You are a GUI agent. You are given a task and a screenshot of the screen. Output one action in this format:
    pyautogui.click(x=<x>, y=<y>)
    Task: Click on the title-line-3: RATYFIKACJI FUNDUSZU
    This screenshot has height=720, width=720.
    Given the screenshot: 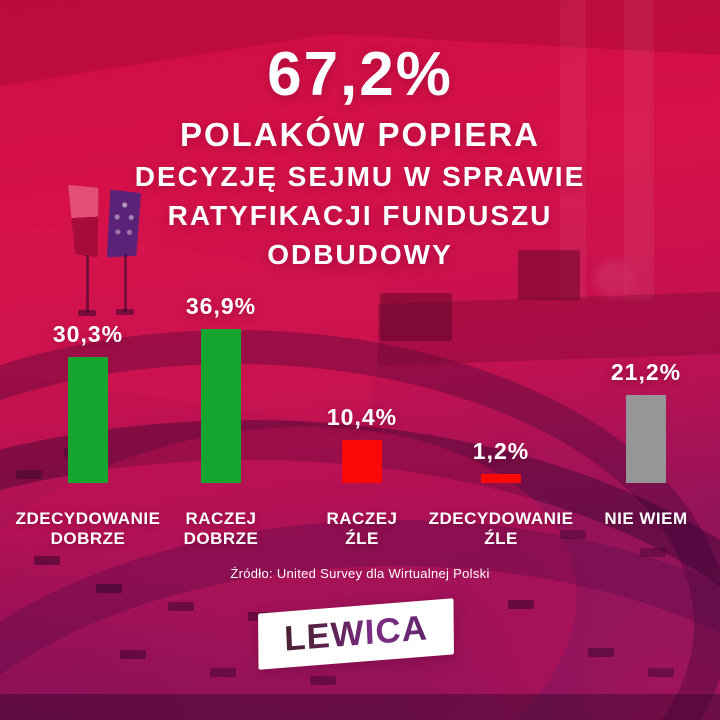 What is the action you would take?
    pyautogui.click(x=360, y=216)
    